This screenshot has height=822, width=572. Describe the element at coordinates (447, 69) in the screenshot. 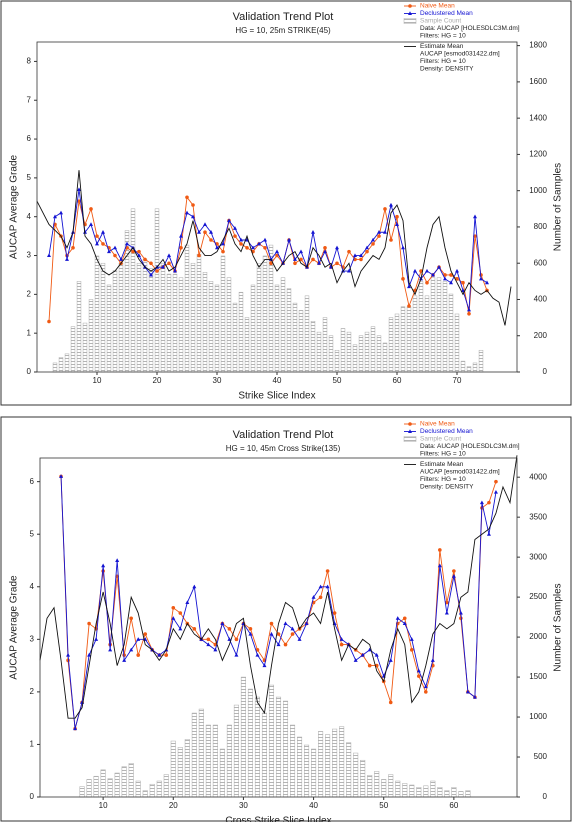

I see `legend-note: Density: DENSITY` at that location.